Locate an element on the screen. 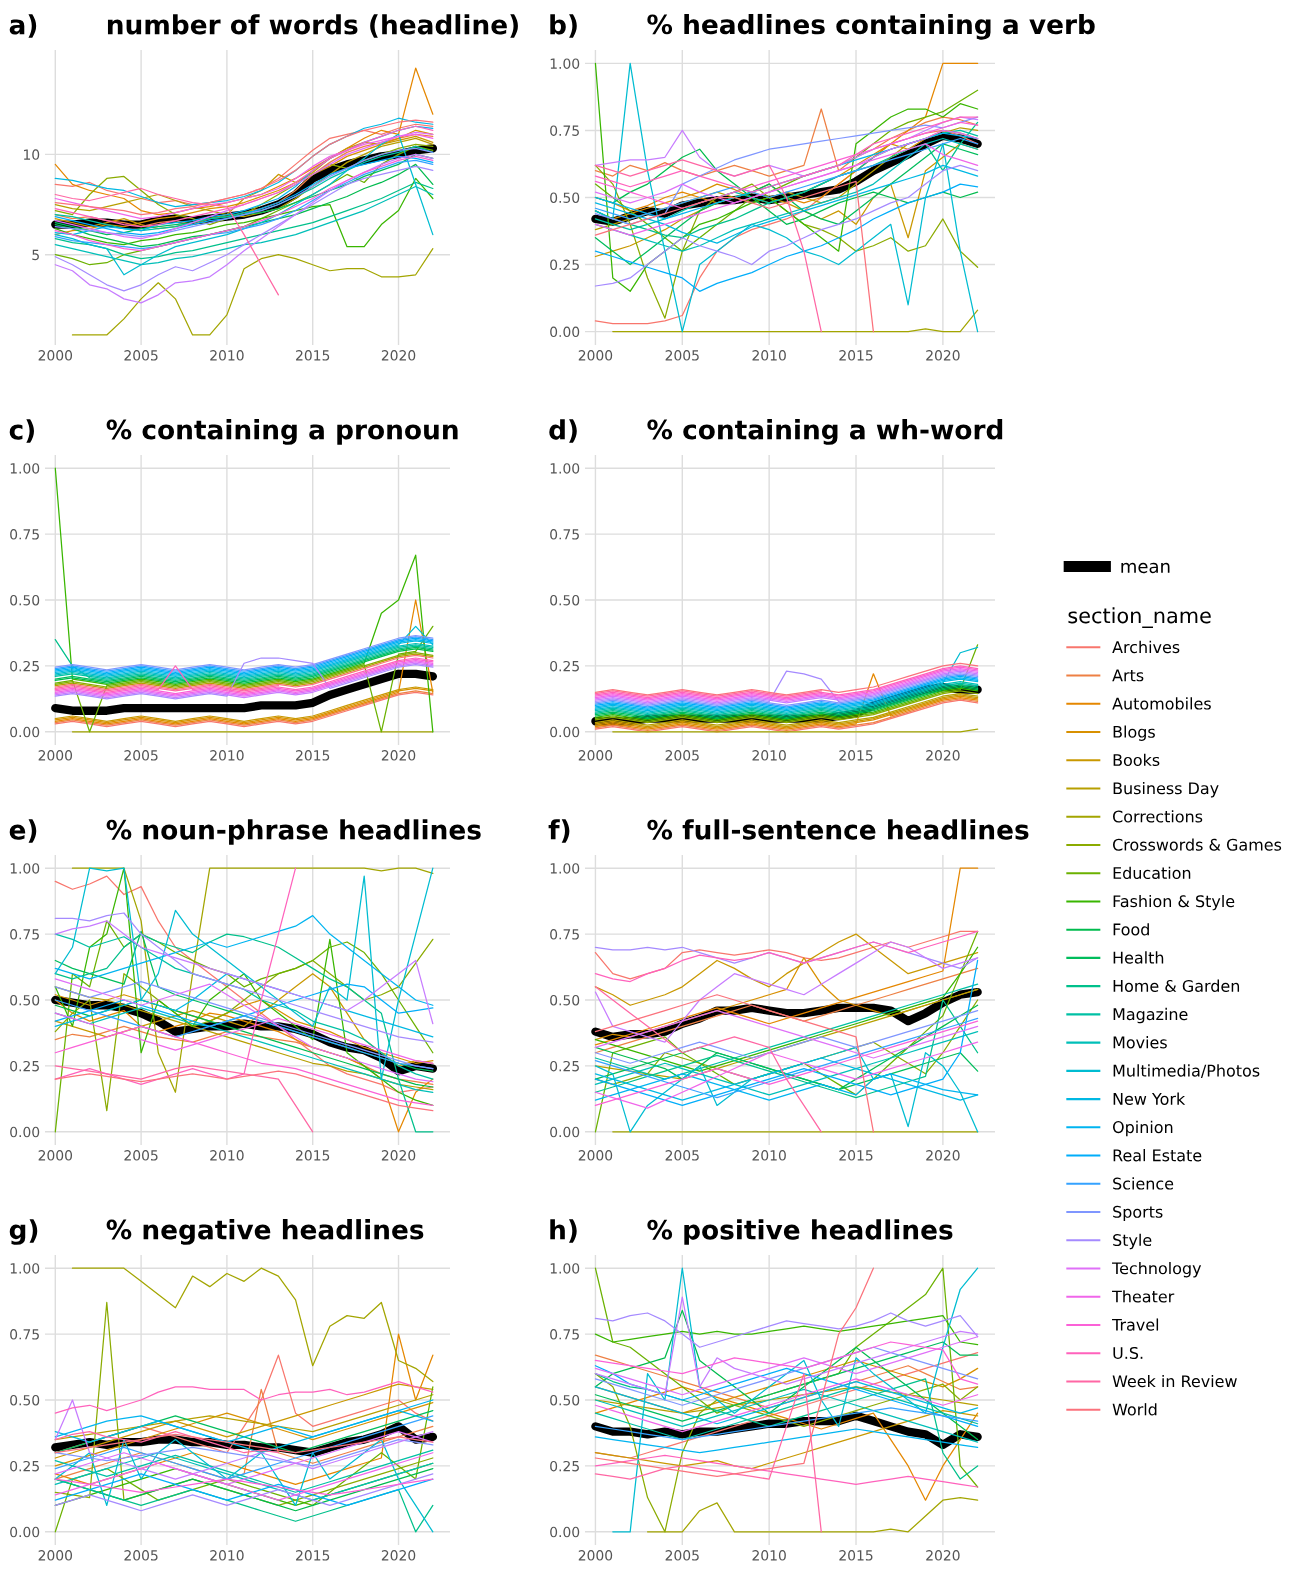 Image resolution: width=1292 pixels, height=1581 pixels. legend-label: New York is located at coordinates (1149, 1098).